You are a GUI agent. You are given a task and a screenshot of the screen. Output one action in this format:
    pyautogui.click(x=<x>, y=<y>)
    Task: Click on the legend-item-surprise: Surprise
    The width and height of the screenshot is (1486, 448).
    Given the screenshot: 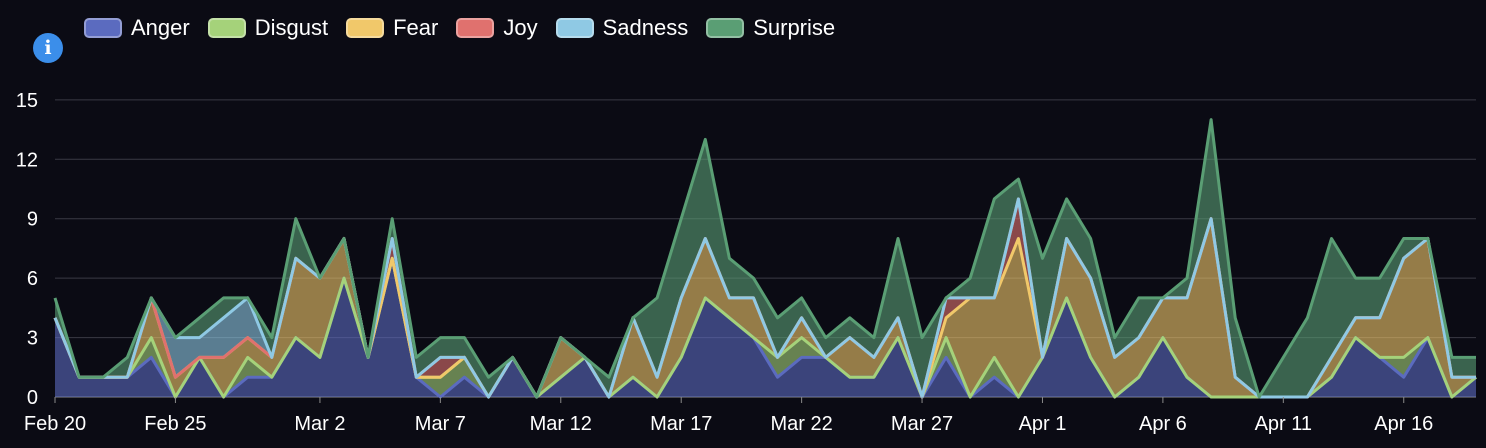 What is the action you would take?
    pyautogui.click(x=770, y=28)
    